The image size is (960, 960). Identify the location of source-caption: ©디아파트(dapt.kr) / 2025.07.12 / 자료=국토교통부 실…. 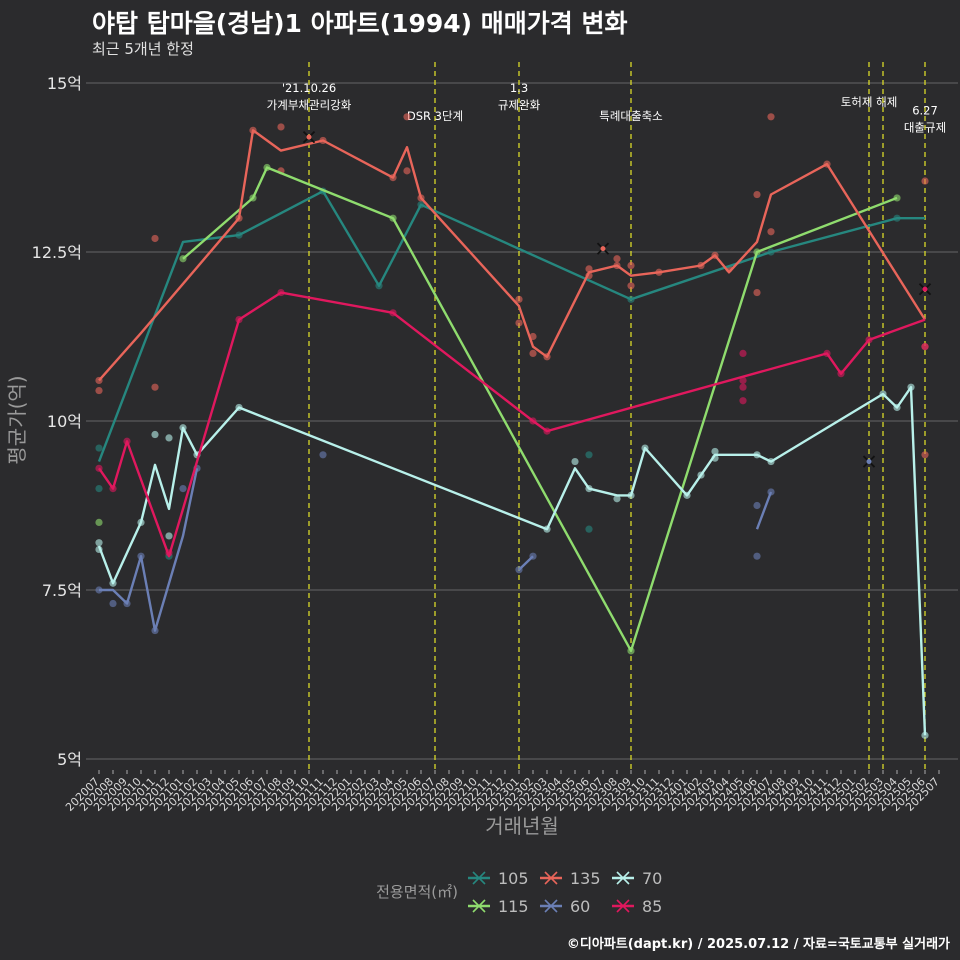
(758, 944).